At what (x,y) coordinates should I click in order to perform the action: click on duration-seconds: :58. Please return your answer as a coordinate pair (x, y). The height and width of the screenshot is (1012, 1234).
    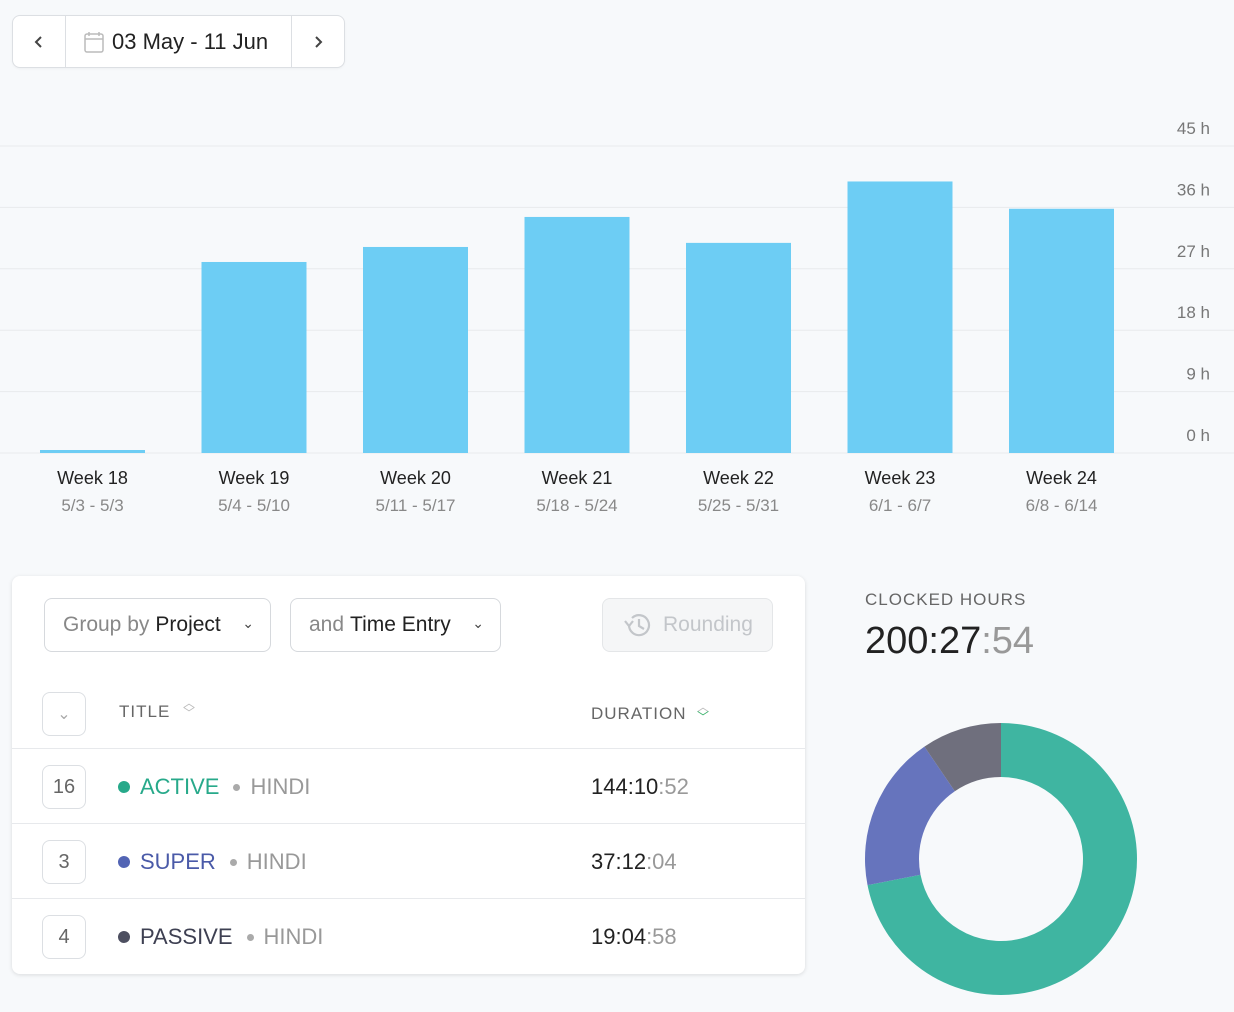
    Looking at the image, I should click on (661, 936).